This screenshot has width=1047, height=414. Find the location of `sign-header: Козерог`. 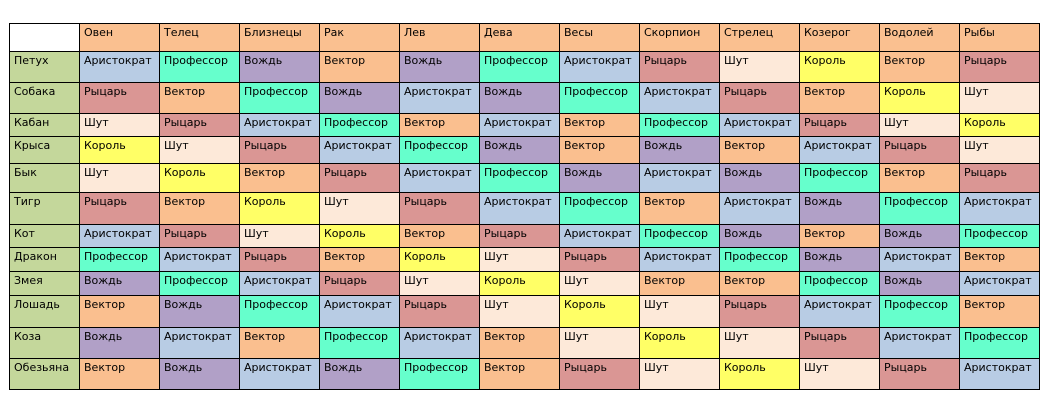

sign-header: Козерог is located at coordinates (839, 37).